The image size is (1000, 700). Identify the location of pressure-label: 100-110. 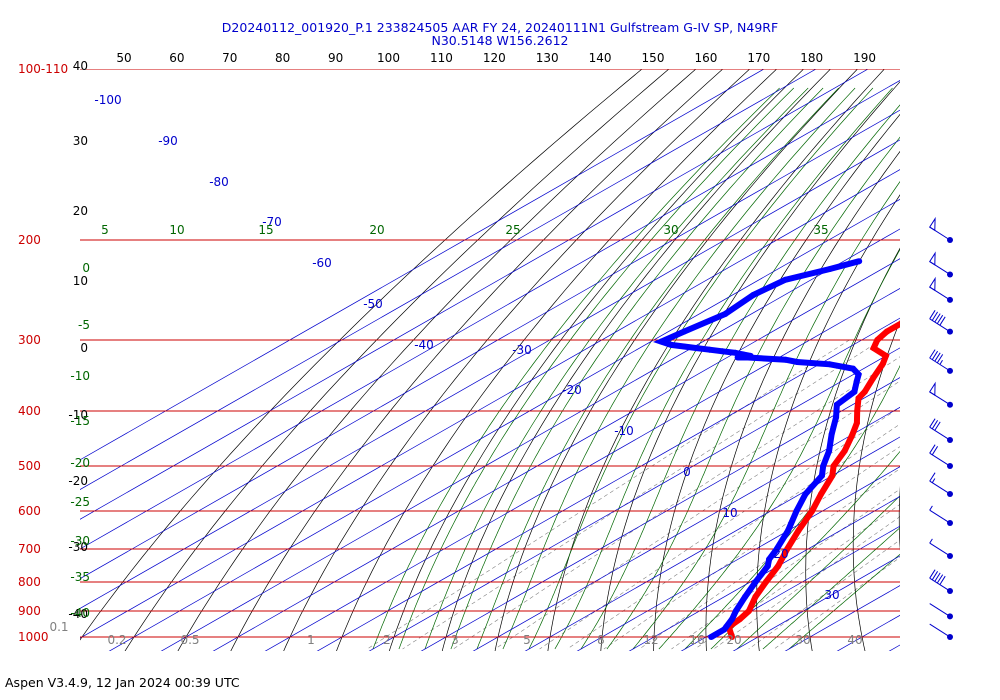
(43, 69).